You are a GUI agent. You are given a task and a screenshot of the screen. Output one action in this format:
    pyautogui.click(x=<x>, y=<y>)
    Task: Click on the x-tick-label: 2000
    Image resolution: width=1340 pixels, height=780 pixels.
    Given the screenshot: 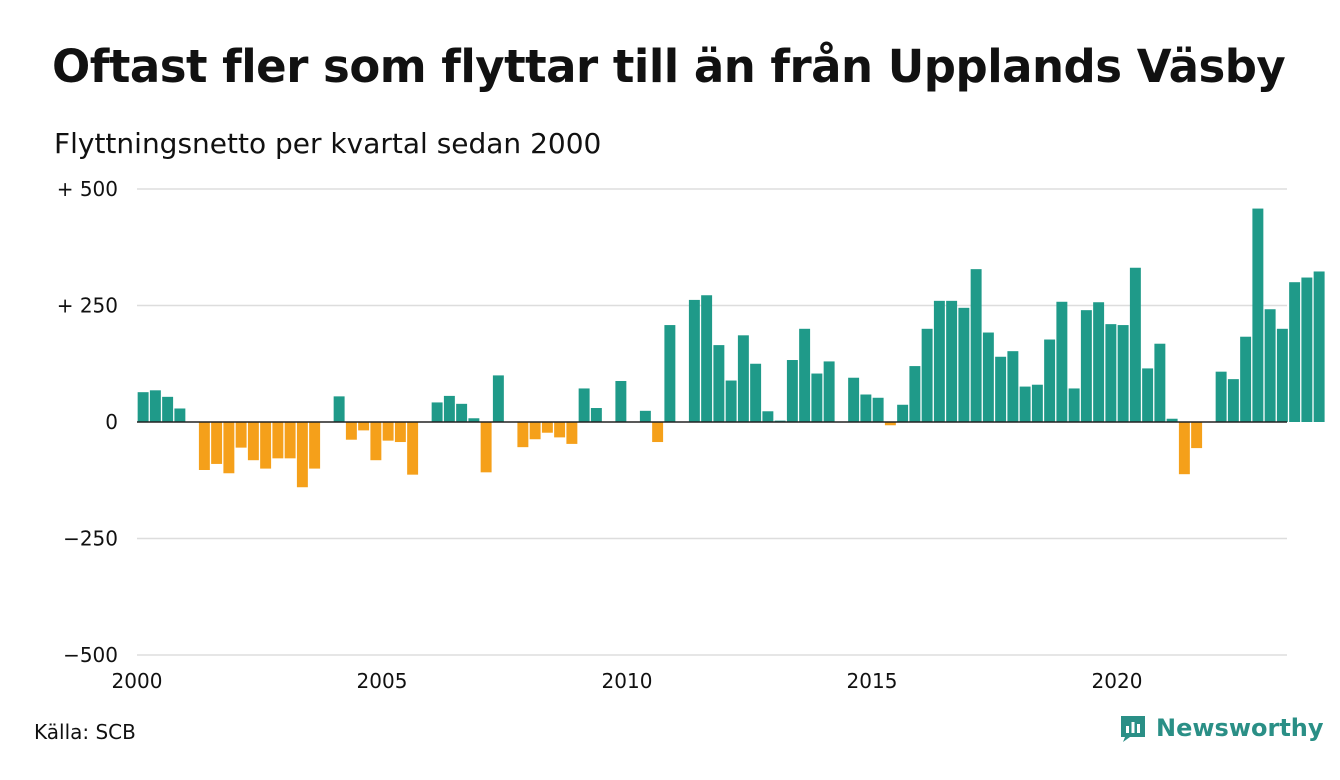 What is the action you would take?
    pyautogui.click(x=137, y=681)
    